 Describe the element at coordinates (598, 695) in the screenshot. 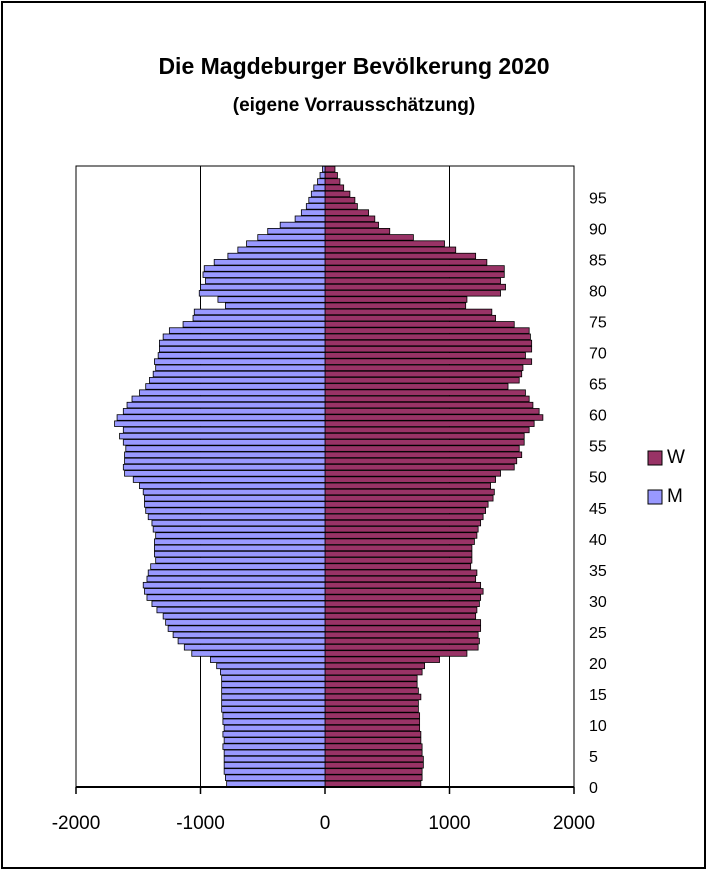

I see `y-tick-label: 15` at that location.